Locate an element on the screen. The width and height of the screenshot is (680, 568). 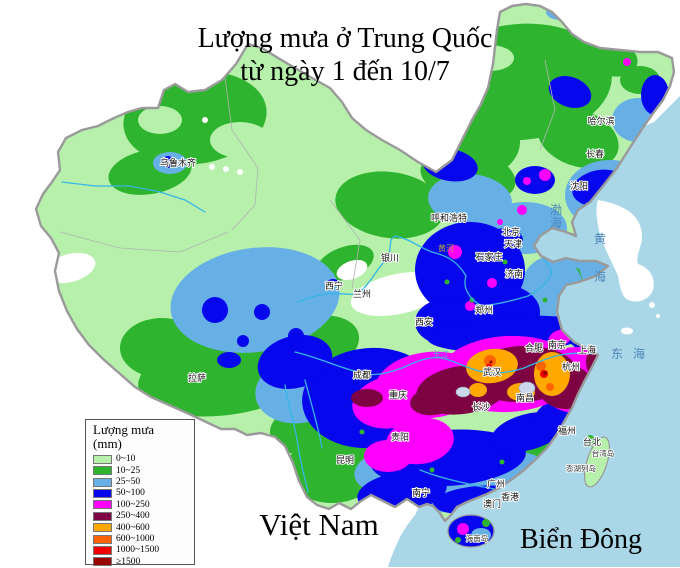
legend-item: 250~400 is located at coordinates (141, 516).